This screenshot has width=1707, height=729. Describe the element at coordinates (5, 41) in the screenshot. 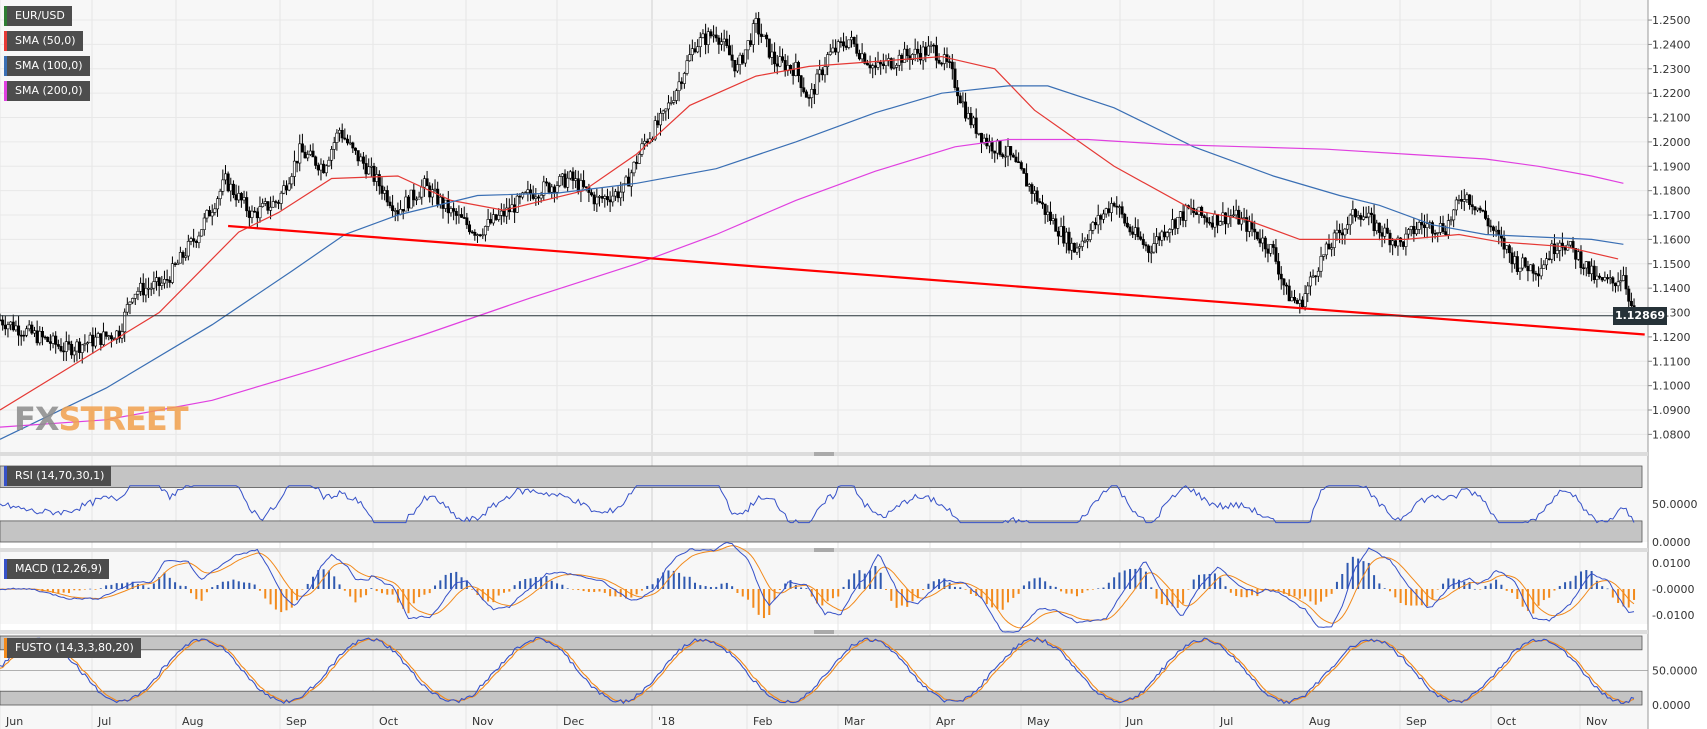

I see `legend-sma50-swatch` at that location.